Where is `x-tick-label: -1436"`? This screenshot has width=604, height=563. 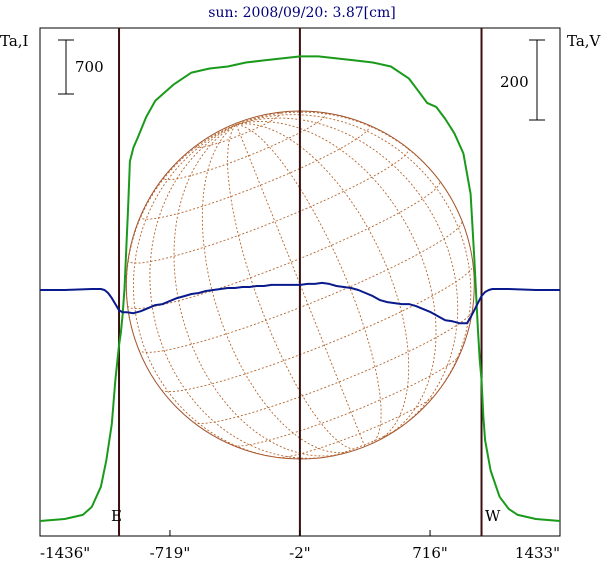
x-tick-label: -1436" is located at coordinates (65, 553).